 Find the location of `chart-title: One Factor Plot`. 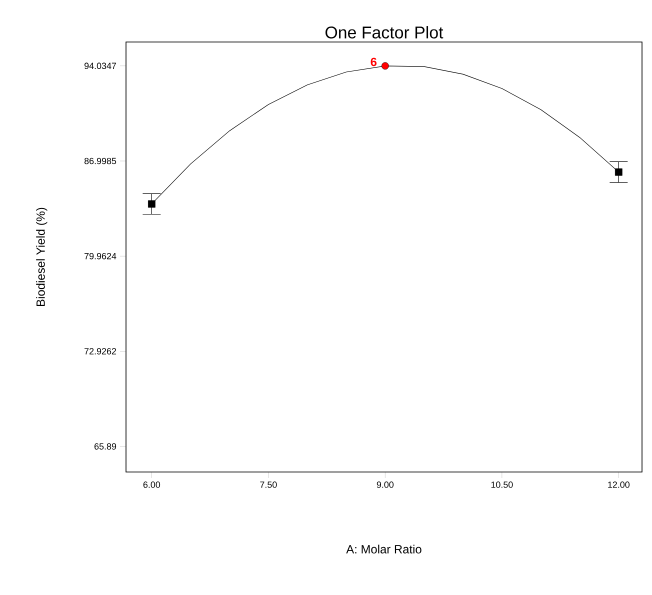

chart-title: One Factor Plot is located at coordinates (385, 32).